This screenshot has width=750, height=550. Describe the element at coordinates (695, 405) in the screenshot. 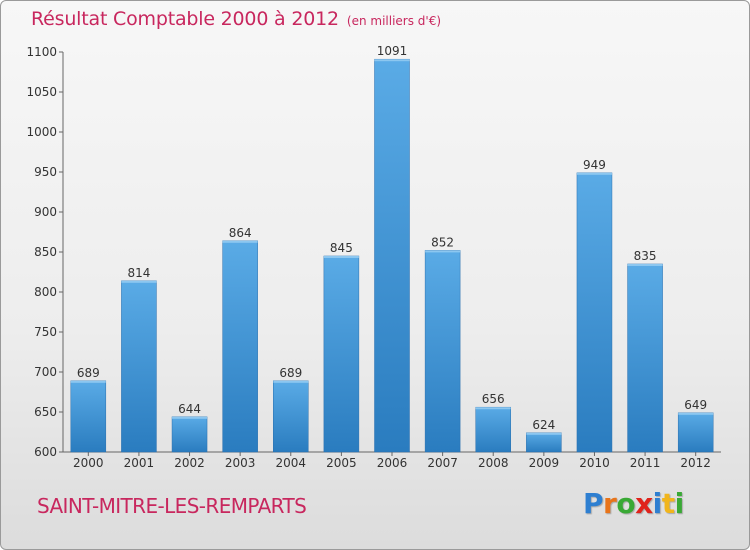

I see `data-label-2012: 649` at that location.